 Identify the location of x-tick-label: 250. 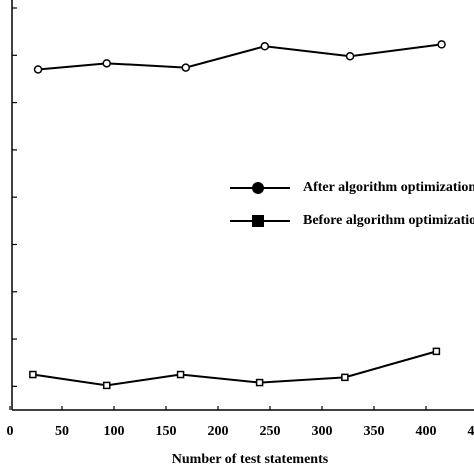
(270, 431).